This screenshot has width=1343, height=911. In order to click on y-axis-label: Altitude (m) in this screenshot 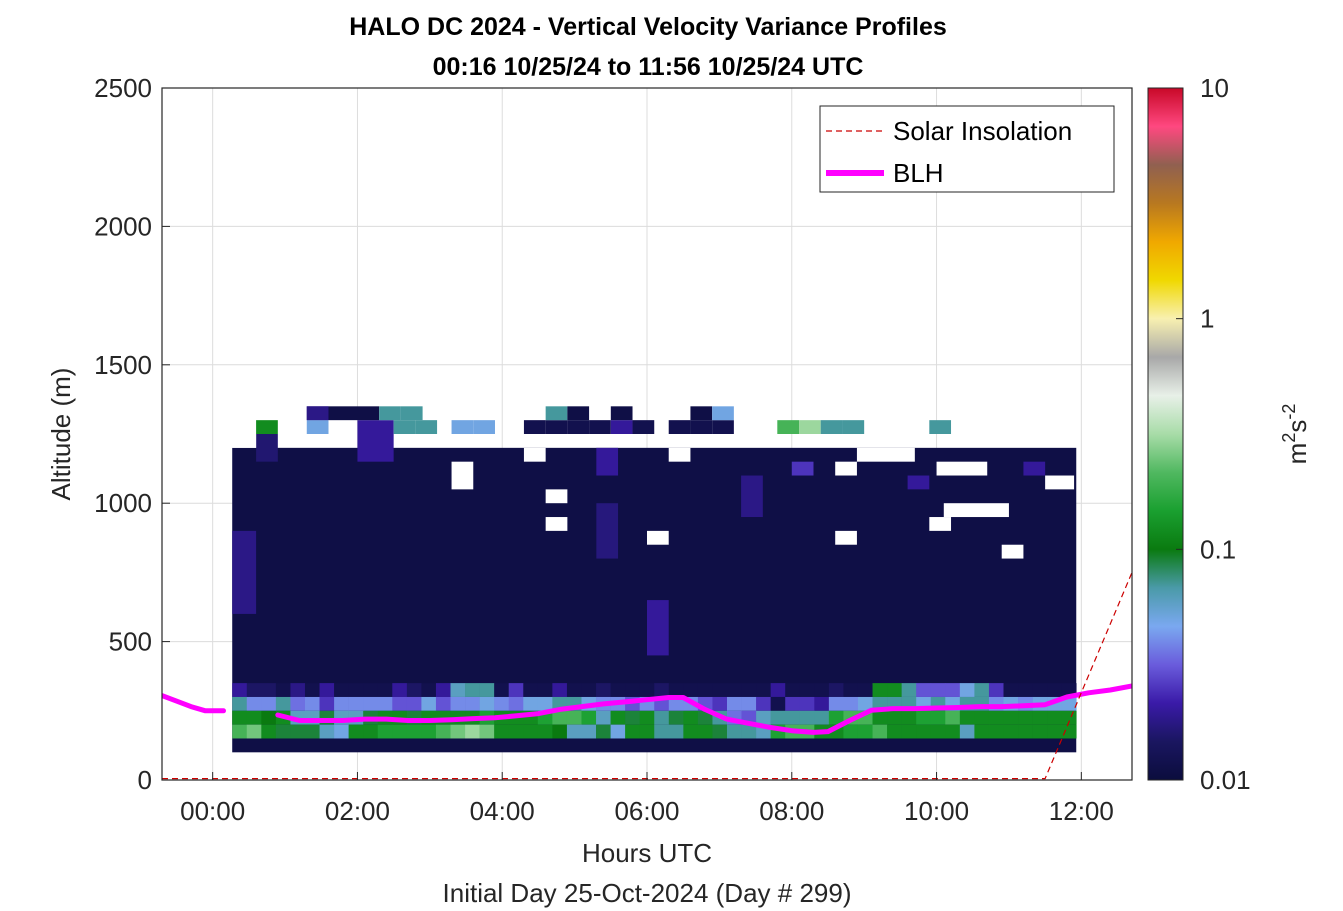, I will do `click(61, 434)`.